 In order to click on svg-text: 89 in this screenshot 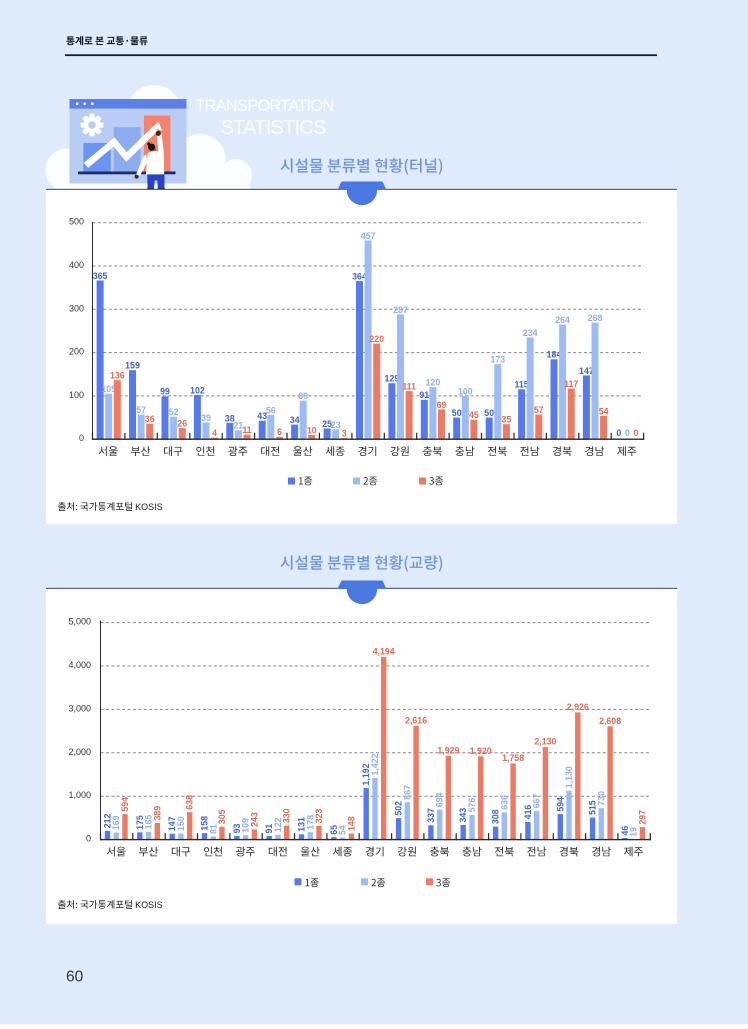, I will do `click(303, 396)`.